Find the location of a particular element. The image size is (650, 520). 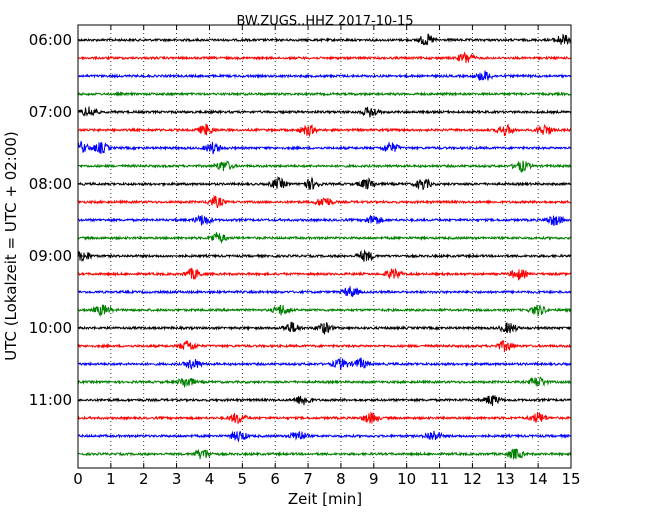

y-tick-label: 07:00 is located at coordinates (50, 112).